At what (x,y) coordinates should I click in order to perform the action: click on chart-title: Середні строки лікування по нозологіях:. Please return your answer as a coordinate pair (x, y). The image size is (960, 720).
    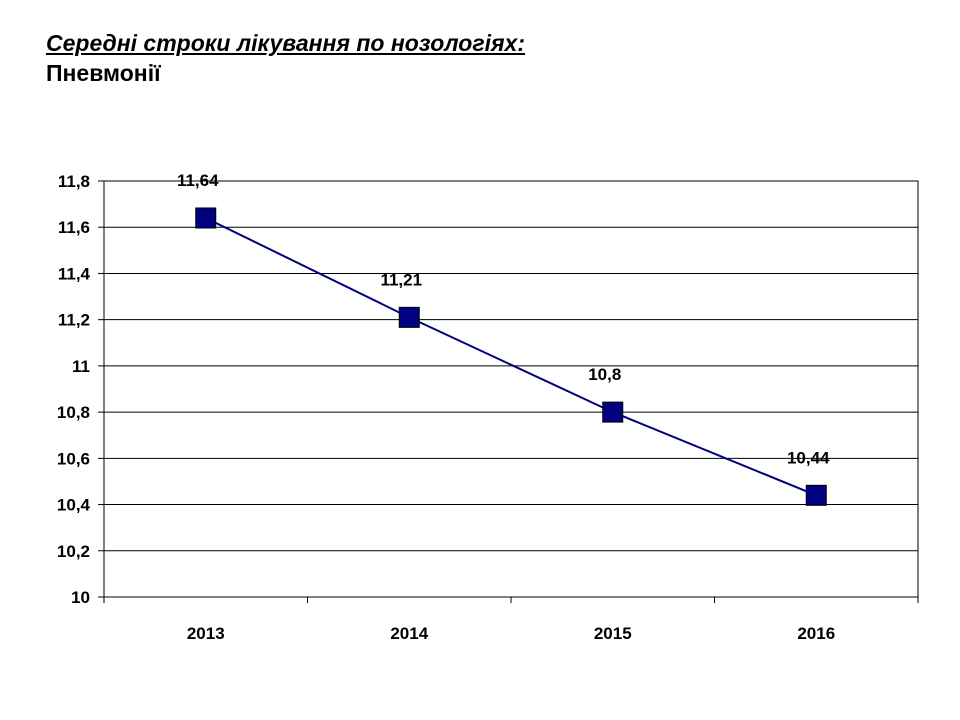
    Looking at the image, I should click on (286, 43).